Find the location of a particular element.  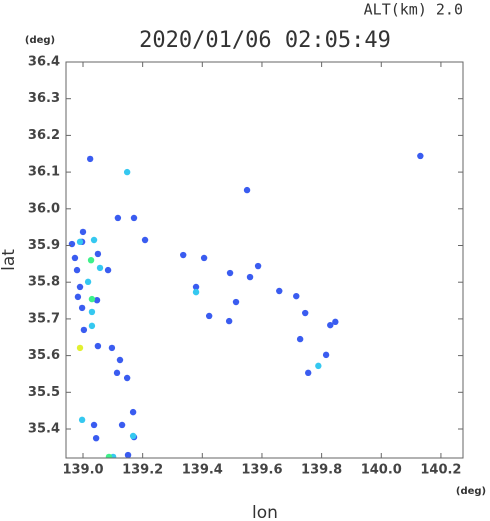

chart-title: 2020/01/06 02:05:49 is located at coordinates (265, 40).